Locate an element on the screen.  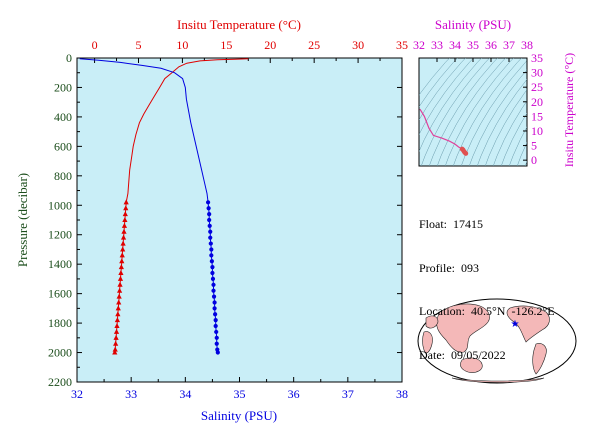
pressure-tick-label: 1200 is located at coordinates (60, 235).